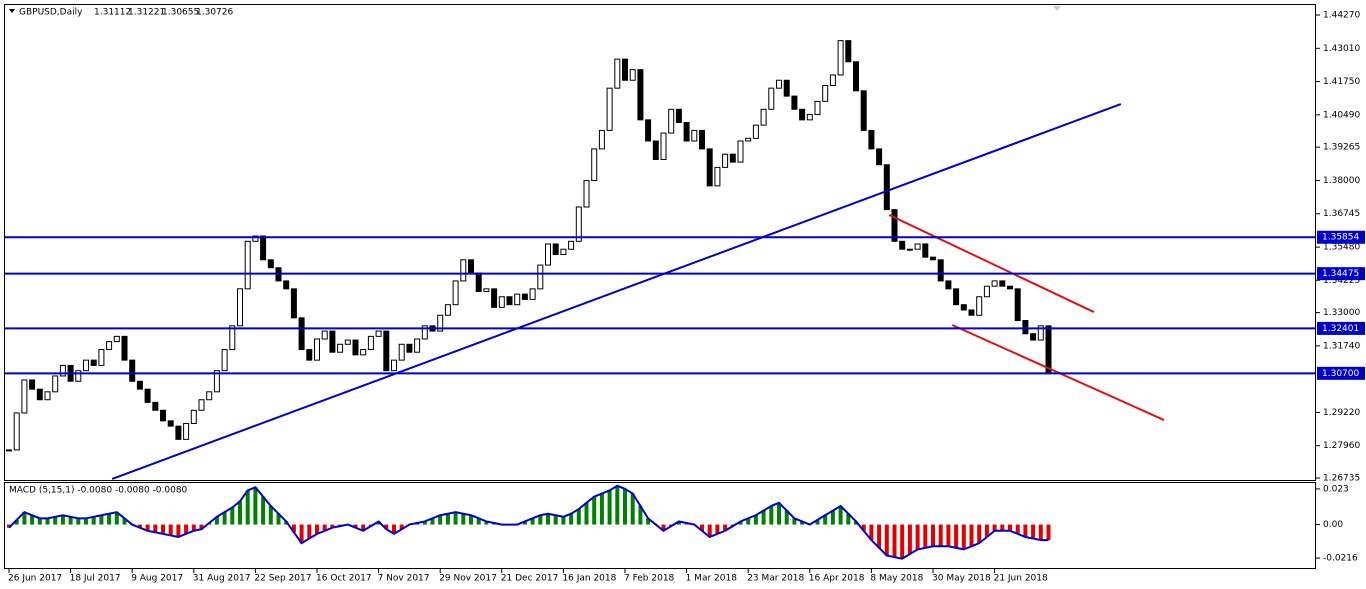  Describe the element at coordinates (530, 579) in the screenshot. I see `x-tick-label: 21 Dec 2017` at that location.